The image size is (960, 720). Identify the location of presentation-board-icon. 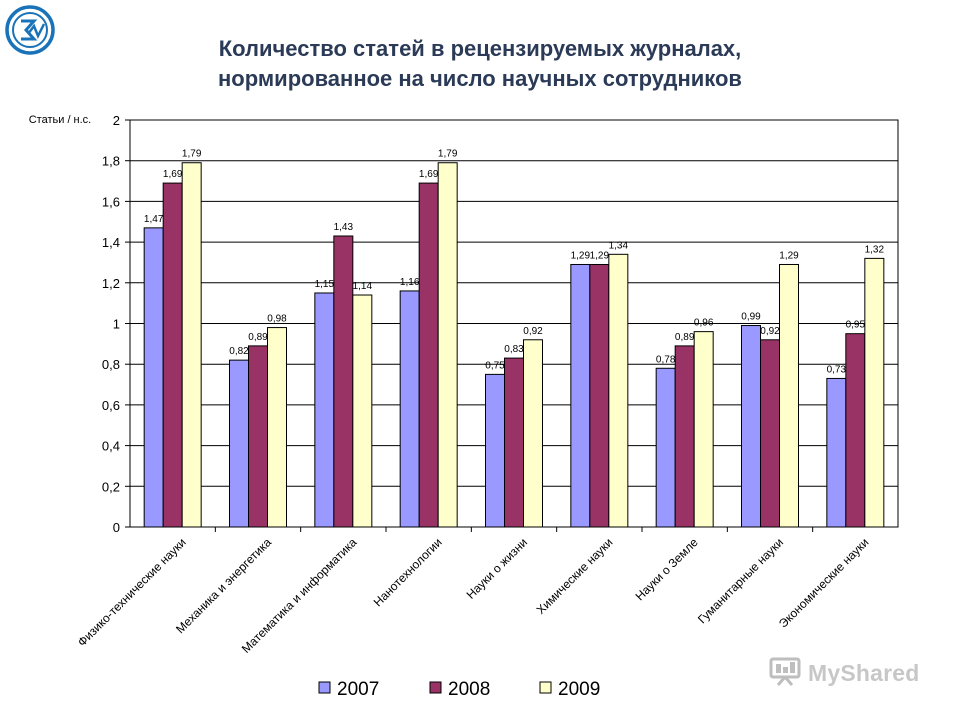
(785, 673).